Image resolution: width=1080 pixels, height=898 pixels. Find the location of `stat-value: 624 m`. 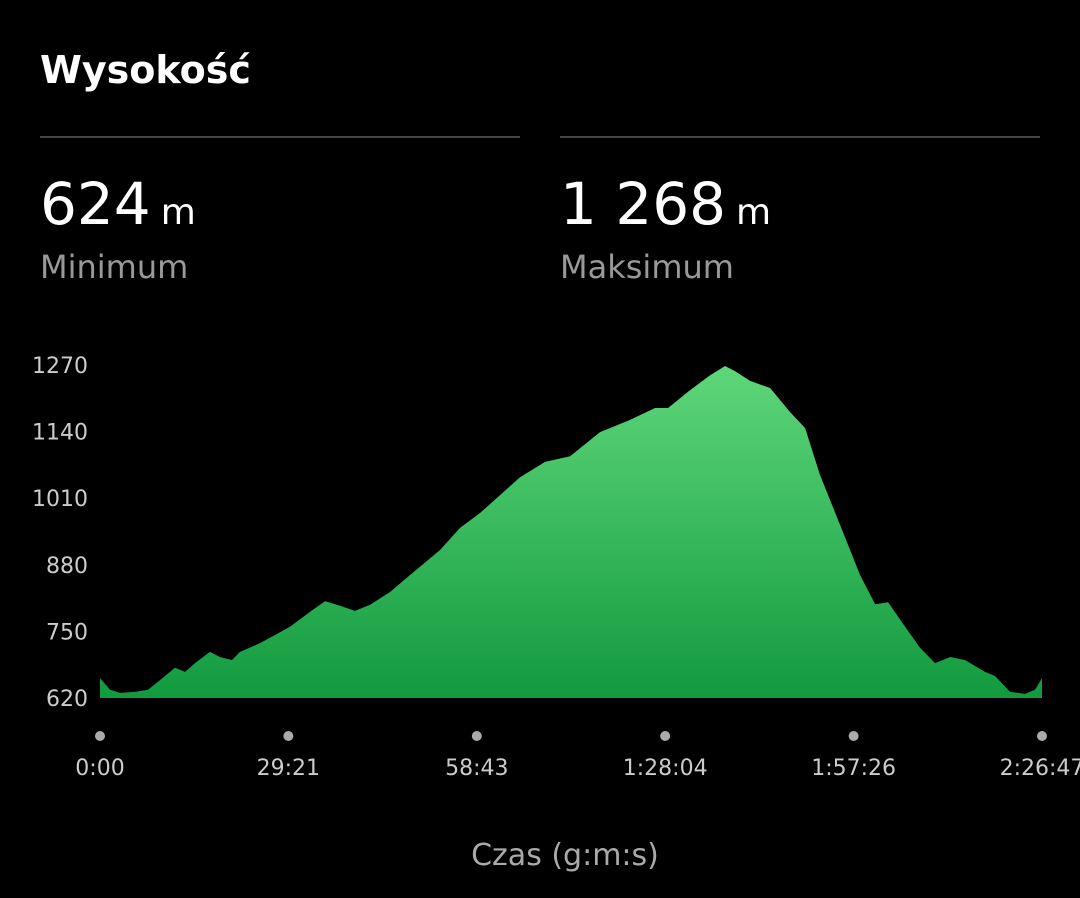

stat-value: 624 m is located at coordinates (118, 204).